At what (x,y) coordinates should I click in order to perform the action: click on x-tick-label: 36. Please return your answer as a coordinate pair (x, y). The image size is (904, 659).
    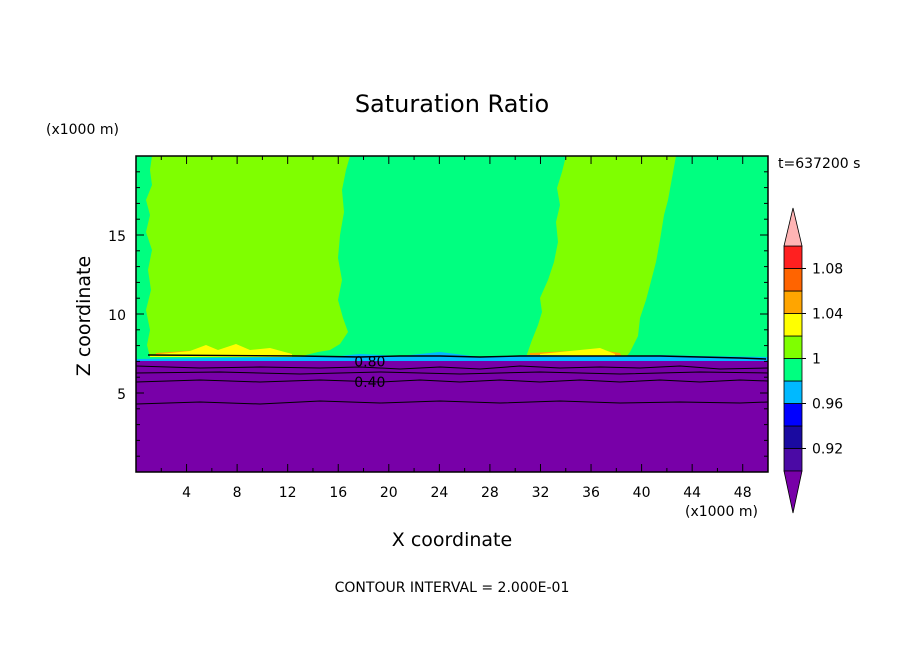
    Looking at the image, I should click on (591, 493).